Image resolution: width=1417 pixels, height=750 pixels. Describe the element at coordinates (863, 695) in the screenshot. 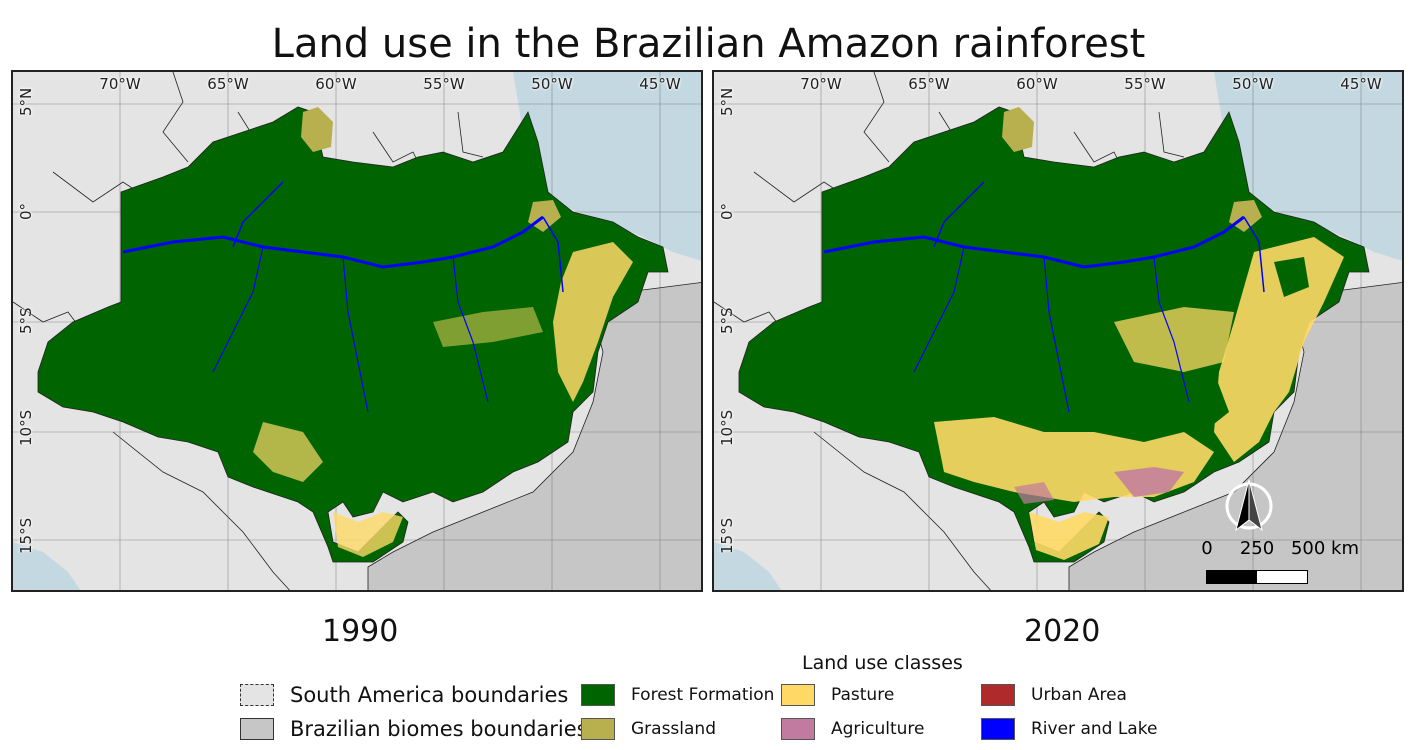

I see `legend-label: Pasture` at that location.